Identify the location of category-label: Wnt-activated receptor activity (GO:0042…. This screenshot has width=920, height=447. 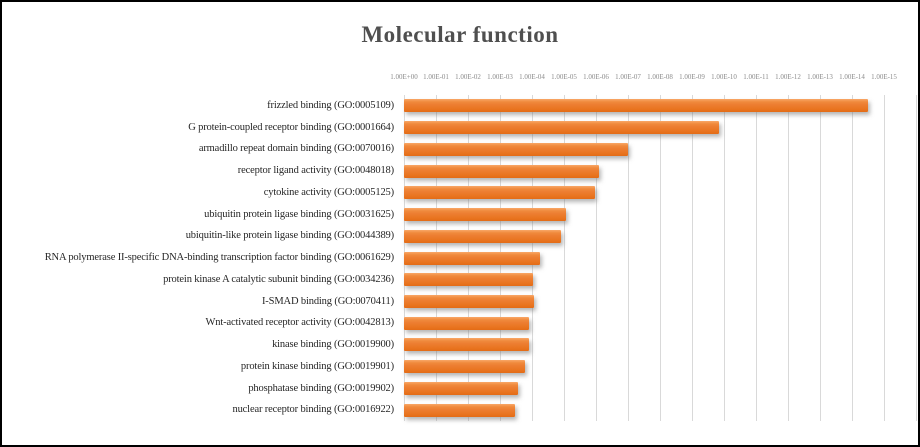
(300, 323).